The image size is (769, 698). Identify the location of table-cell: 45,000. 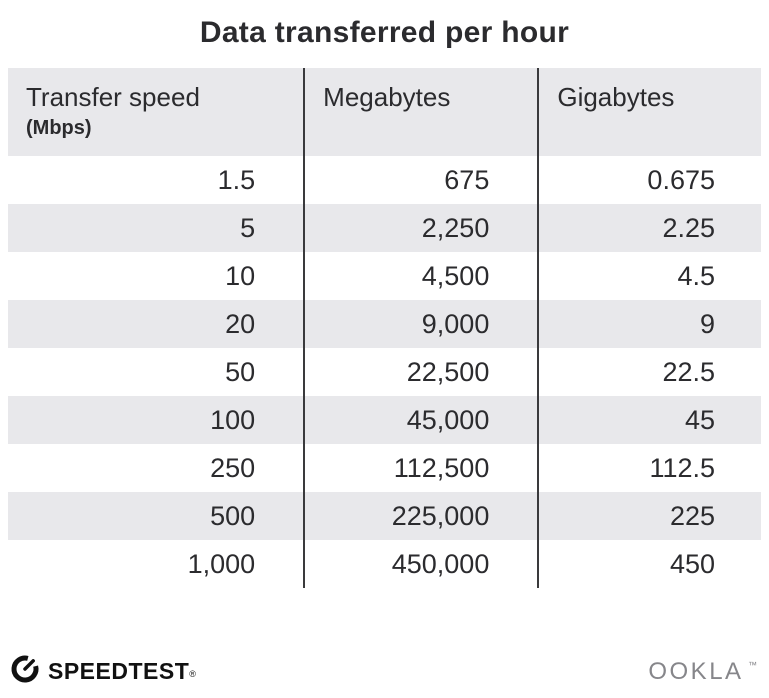
(420, 420).